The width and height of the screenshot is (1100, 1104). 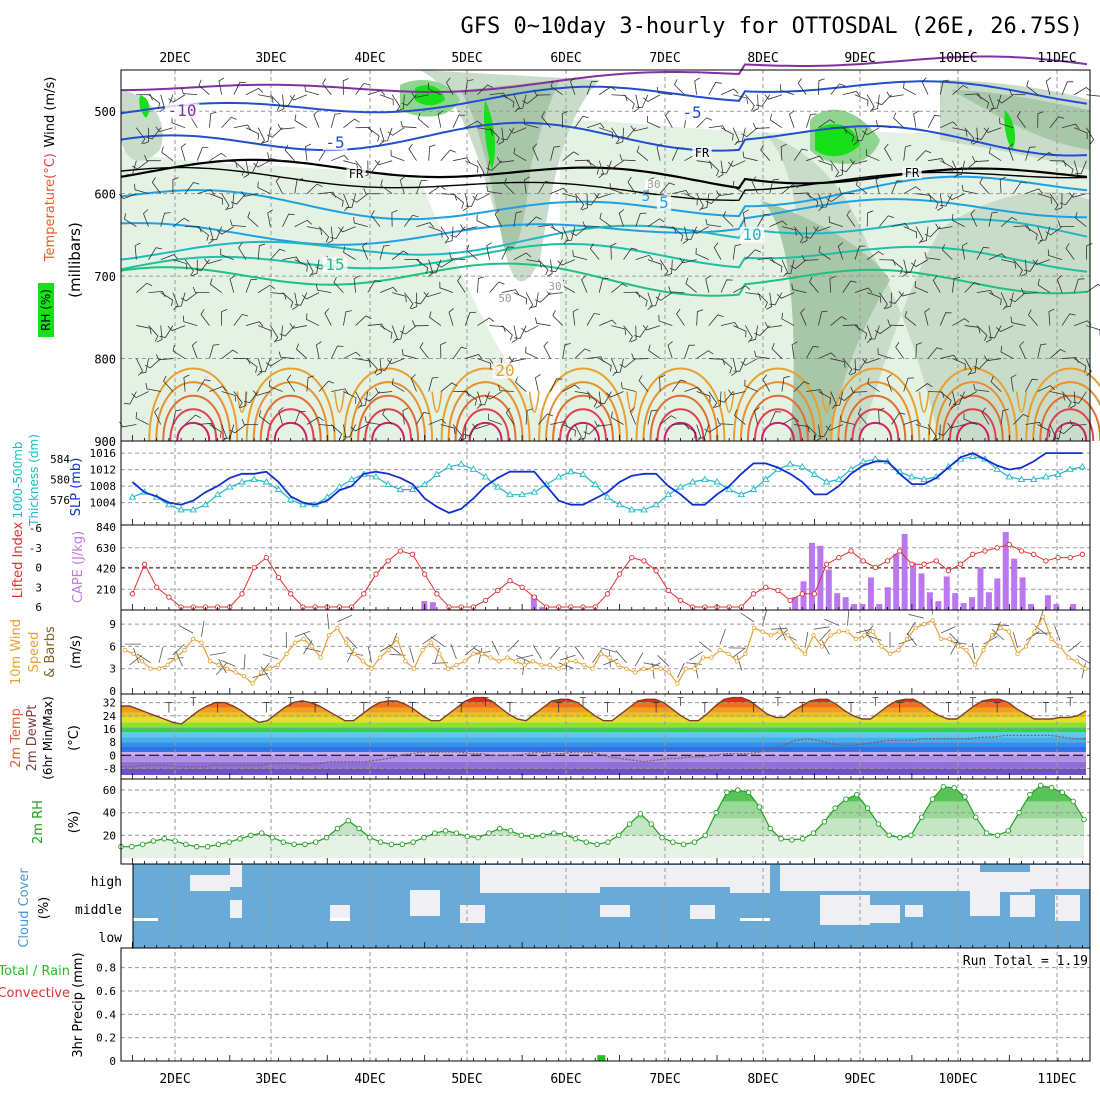 I want to click on axis-label-temperature: Temperature, so click(x=50, y=220).